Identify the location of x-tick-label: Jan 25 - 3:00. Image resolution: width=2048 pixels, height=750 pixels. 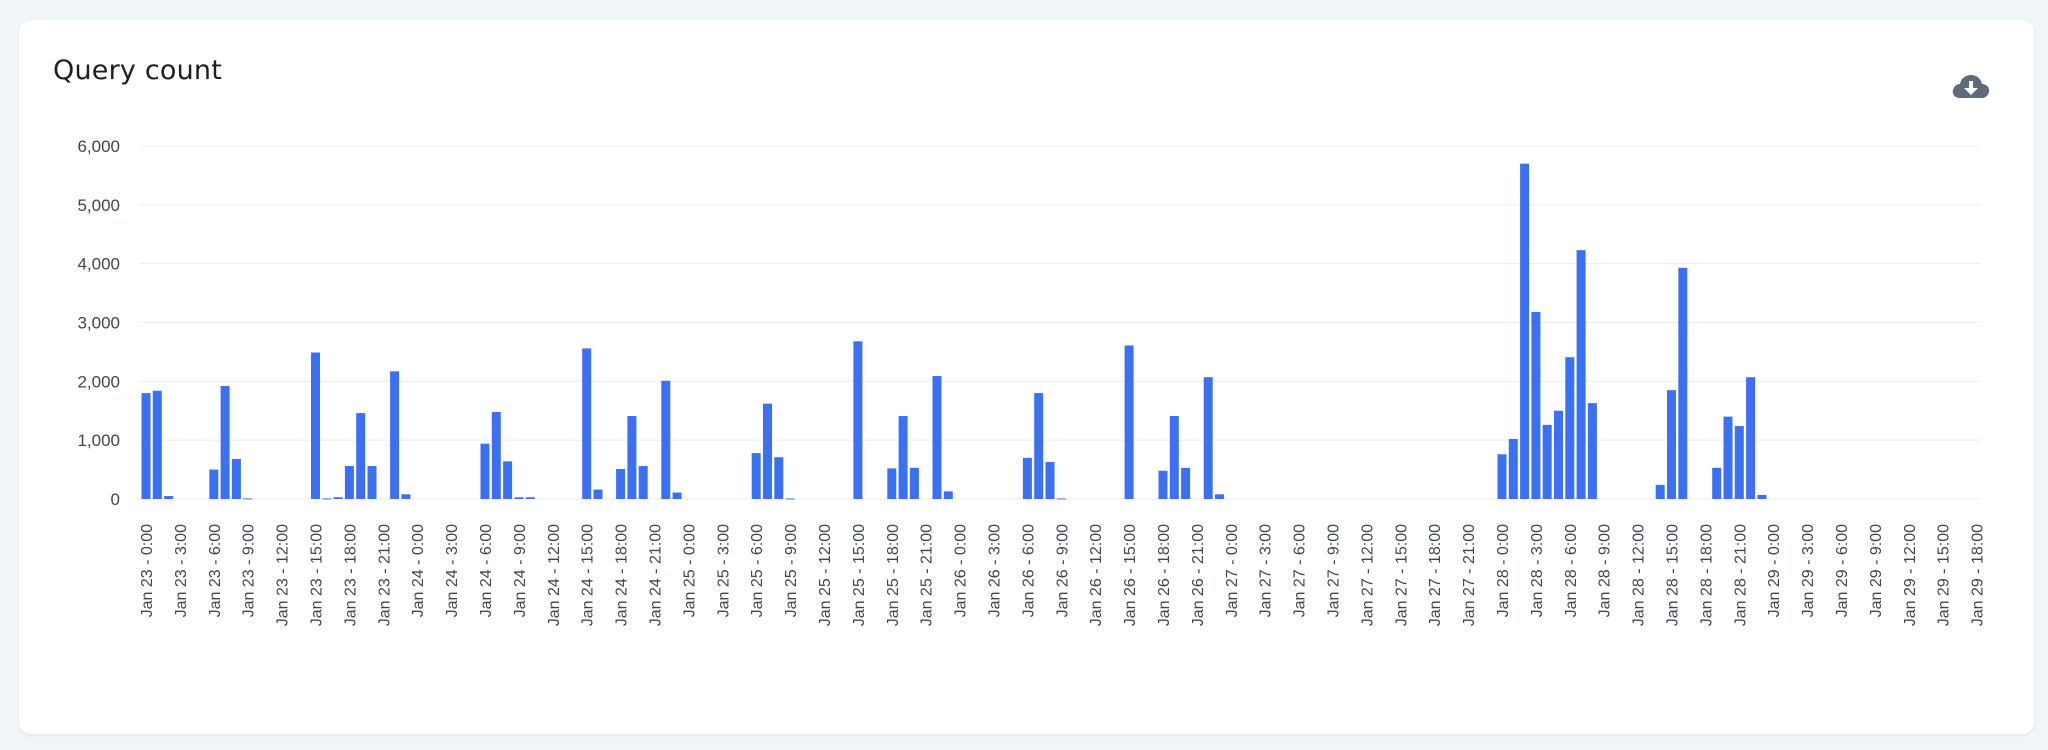
(723, 571).